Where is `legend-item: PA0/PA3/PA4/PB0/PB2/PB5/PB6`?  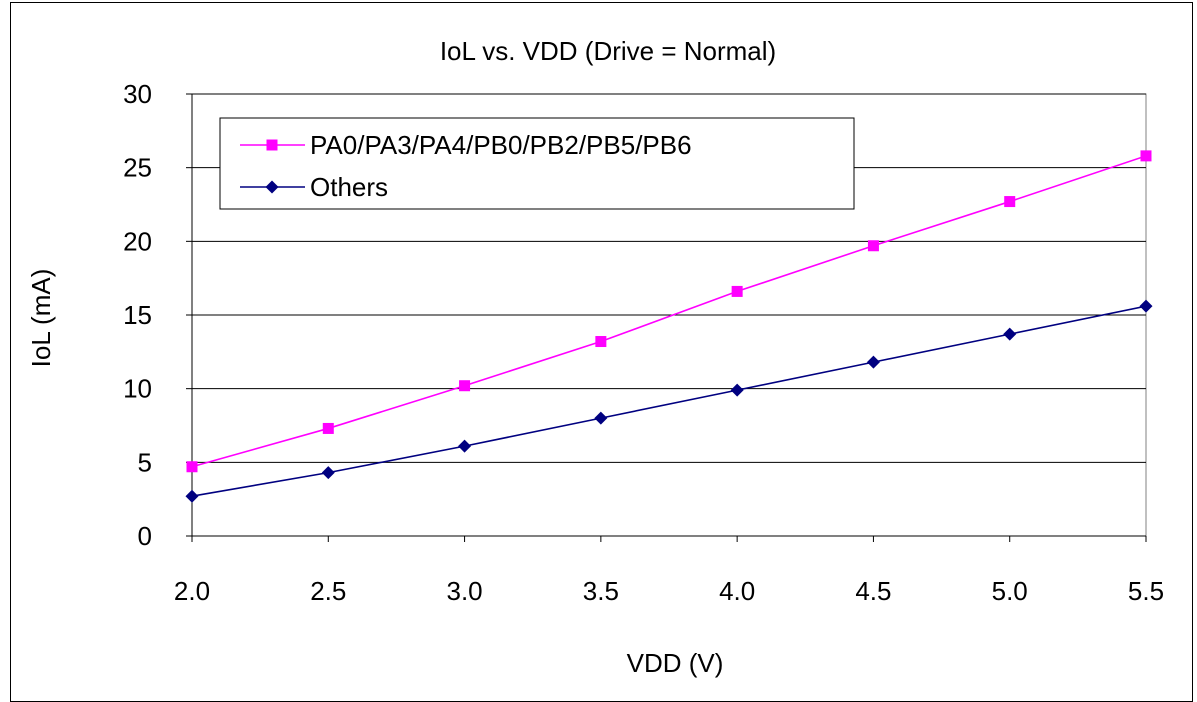 legend-item: PA0/PA3/PA4/PB0/PB2/PB5/PB6 is located at coordinates (466, 145).